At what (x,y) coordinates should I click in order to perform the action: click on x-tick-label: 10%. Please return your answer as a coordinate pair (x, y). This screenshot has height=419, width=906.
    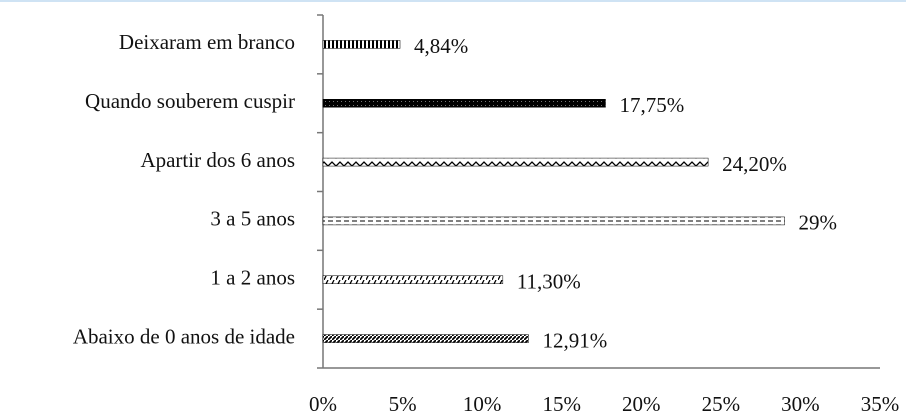
    Looking at the image, I should click on (482, 404).